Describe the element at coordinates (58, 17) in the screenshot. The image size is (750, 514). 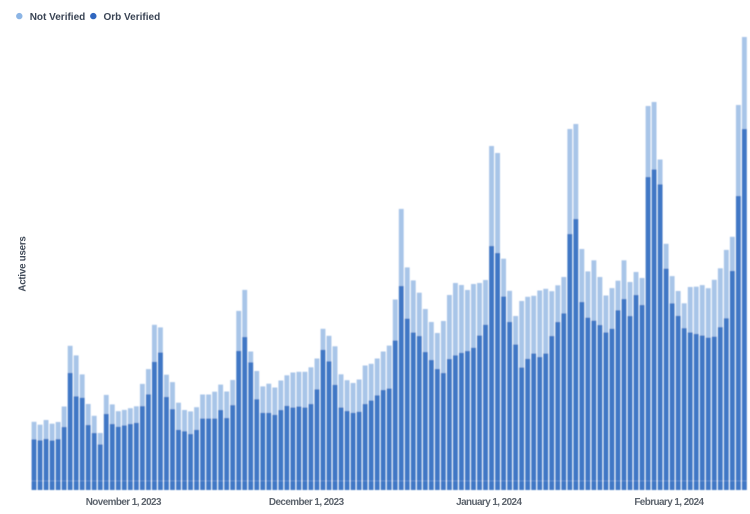
I see `svg-text: Not Verified` at that location.